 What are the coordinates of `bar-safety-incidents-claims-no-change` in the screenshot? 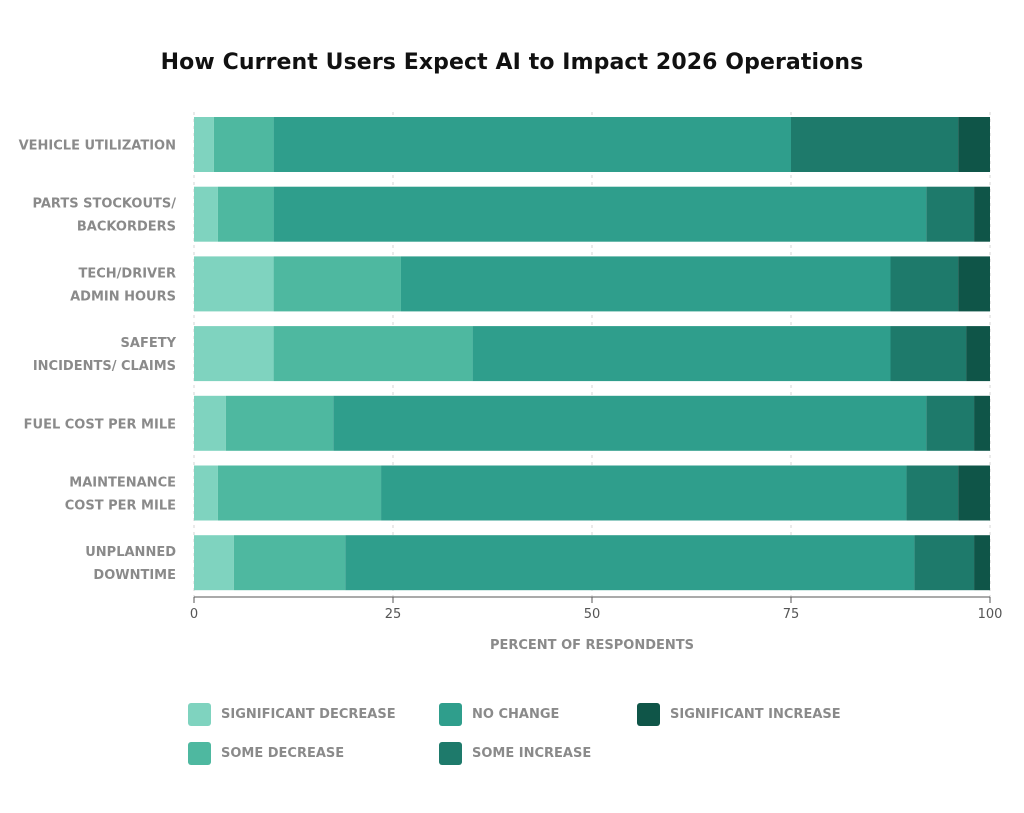 It's located at (681, 354).